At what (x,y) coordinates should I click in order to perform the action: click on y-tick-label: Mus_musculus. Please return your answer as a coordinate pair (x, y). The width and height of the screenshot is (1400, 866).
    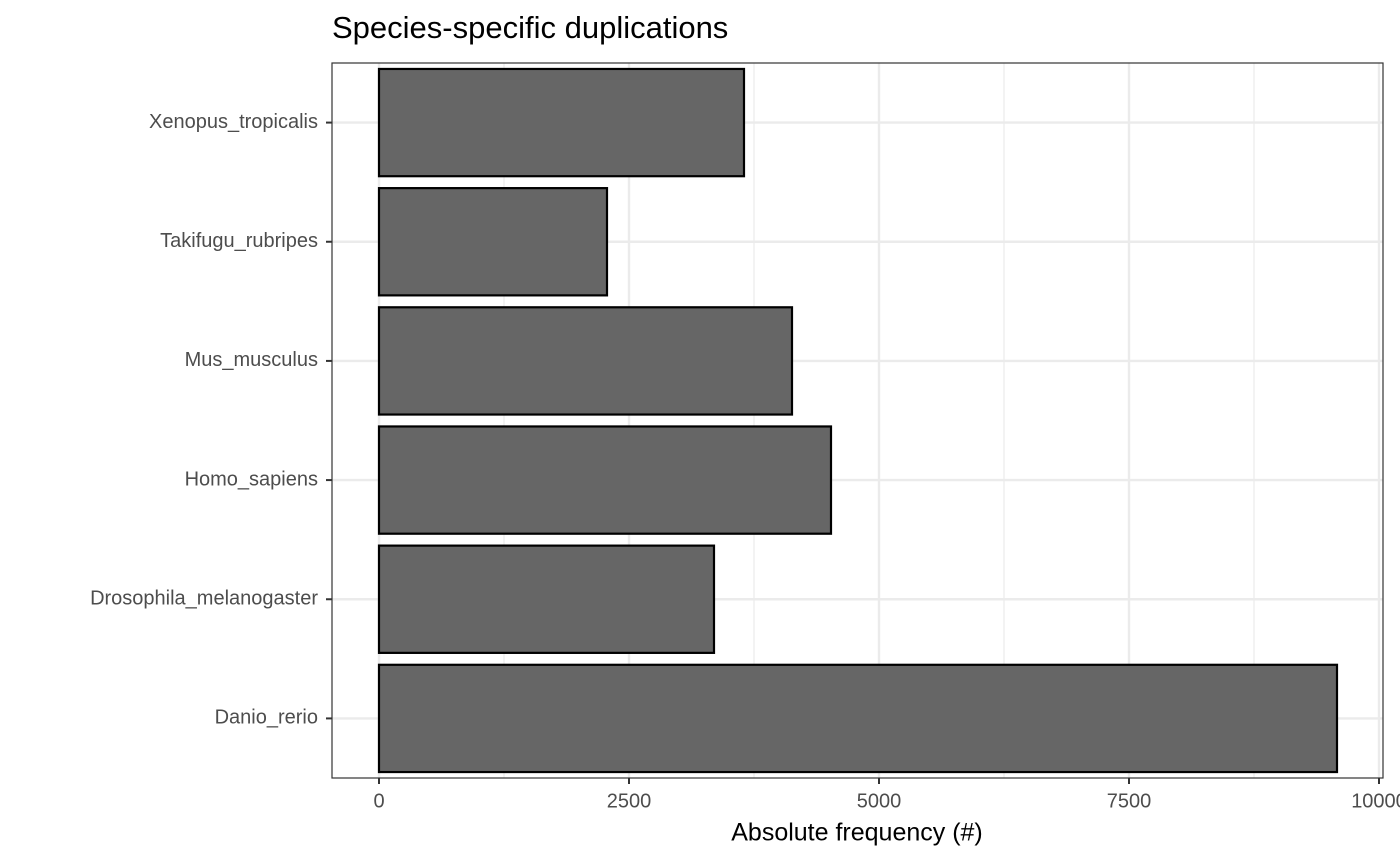
    Looking at the image, I should click on (251, 360).